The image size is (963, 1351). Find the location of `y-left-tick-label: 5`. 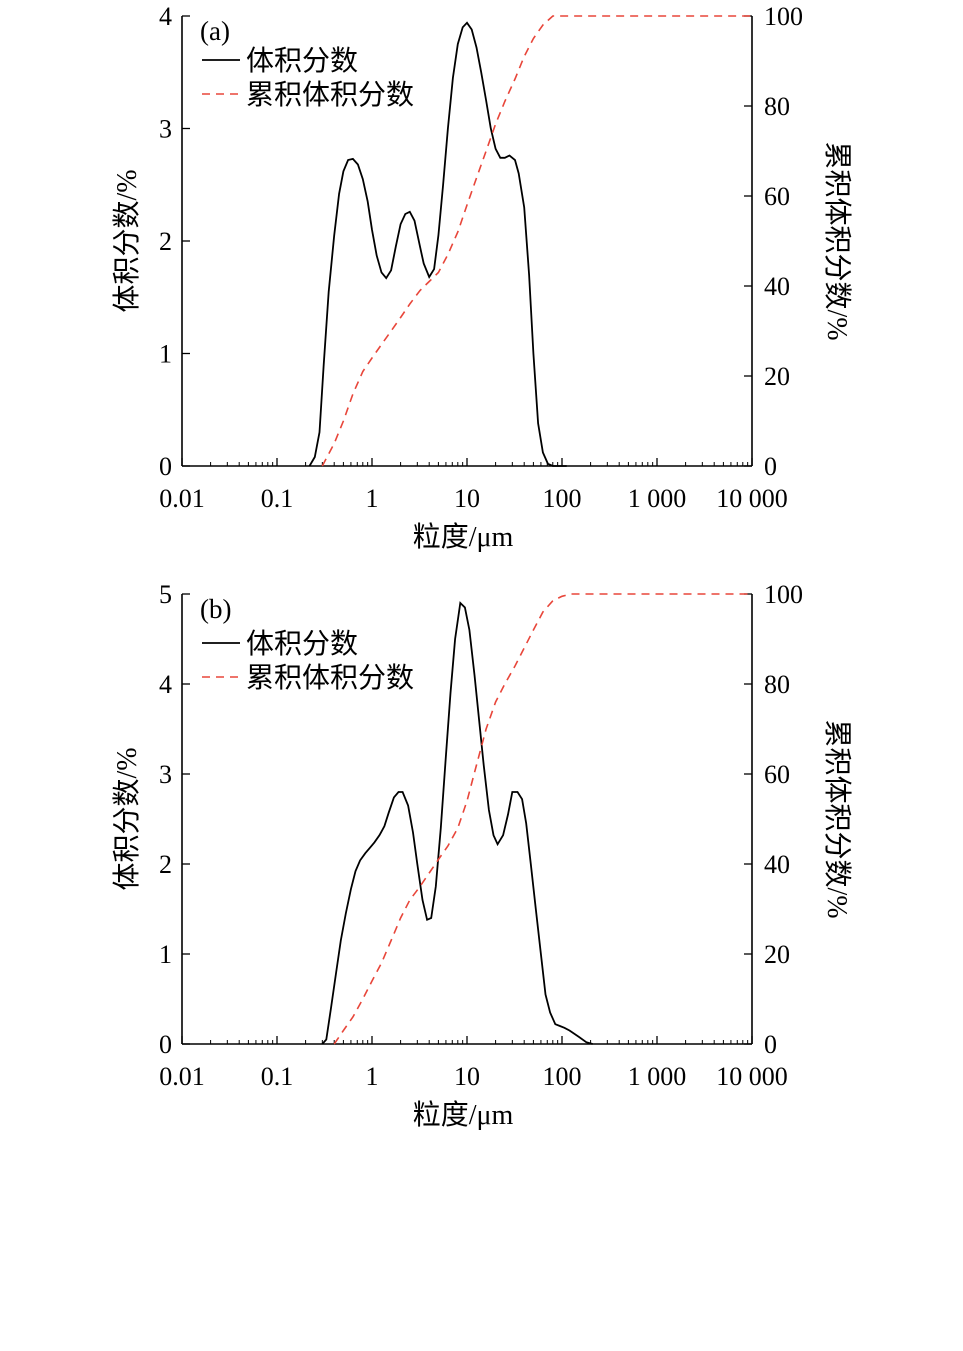

y-left-tick-label: 5 is located at coordinates (165, 594).